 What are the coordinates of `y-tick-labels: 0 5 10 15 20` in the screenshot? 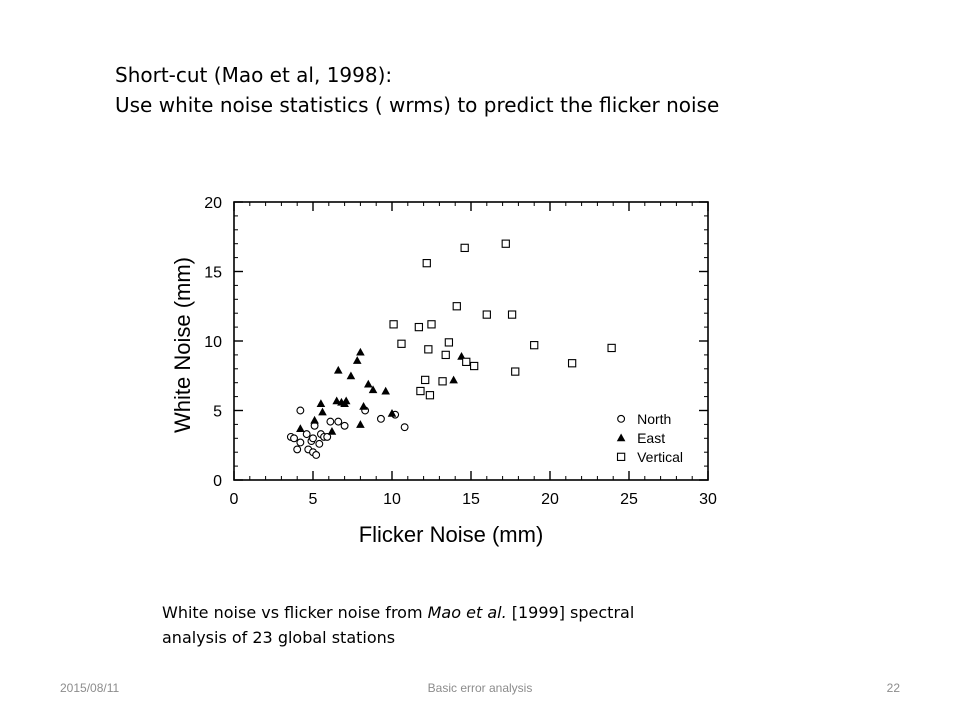 It's located at (213, 342).